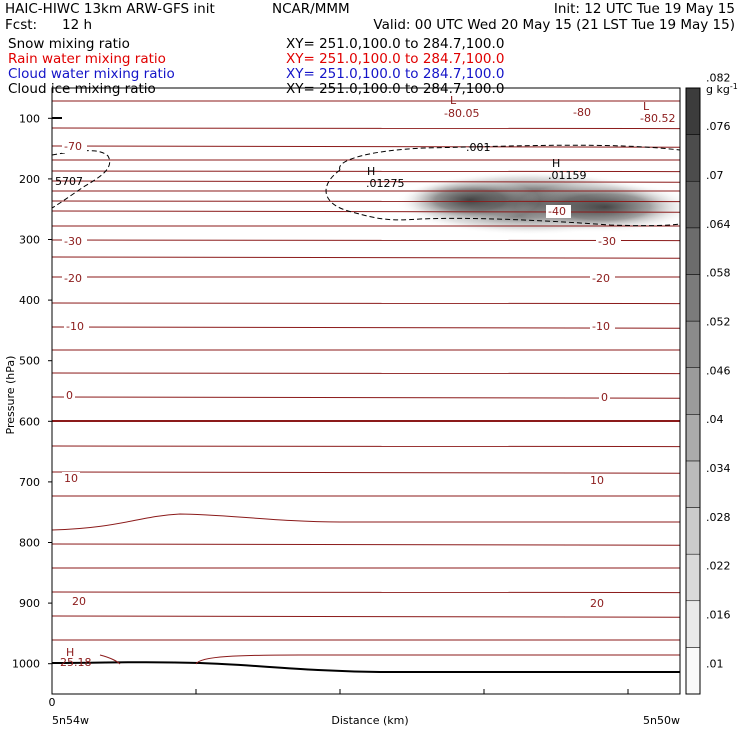 This screenshot has width=740, height=740. What do you see at coordinates (718, 224) in the screenshot?
I see `colorbar-tick: .064` at bounding box center [718, 224].